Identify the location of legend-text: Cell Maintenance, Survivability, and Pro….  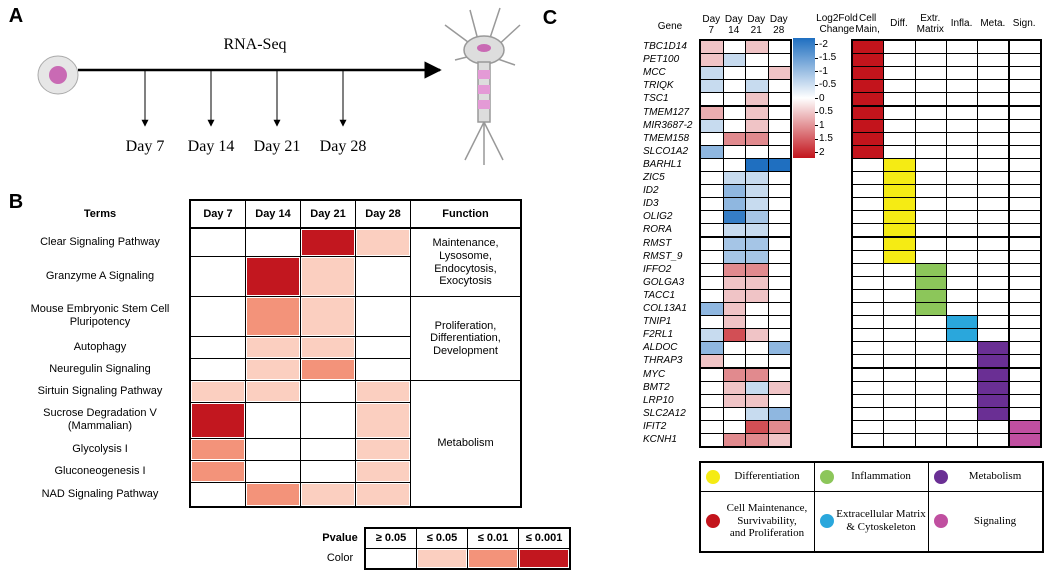
(767, 521).